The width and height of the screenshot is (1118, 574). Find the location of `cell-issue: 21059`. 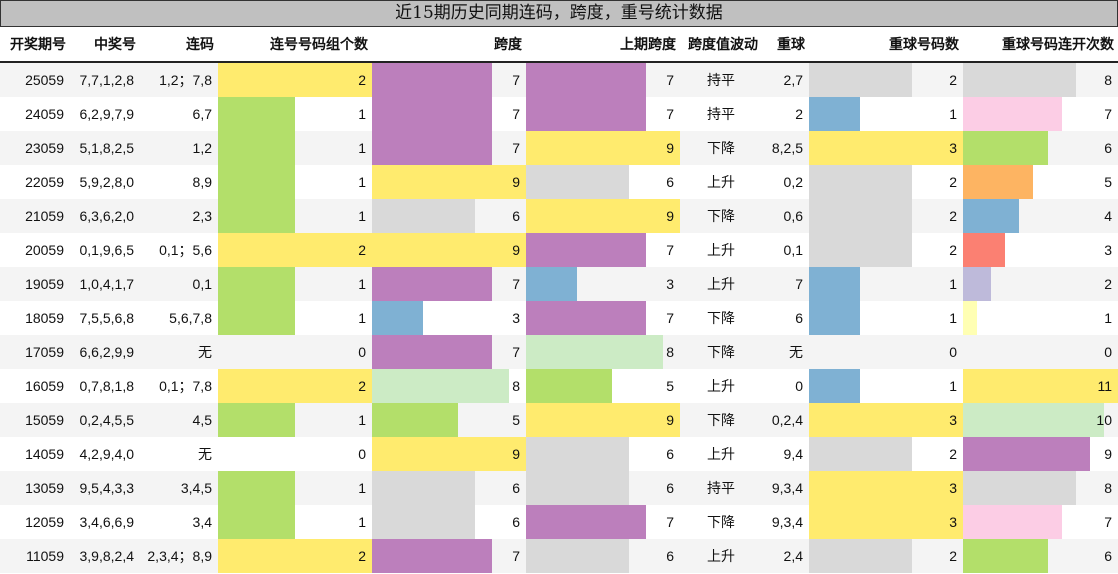

cell-issue: 21059 is located at coordinates (35, 216).